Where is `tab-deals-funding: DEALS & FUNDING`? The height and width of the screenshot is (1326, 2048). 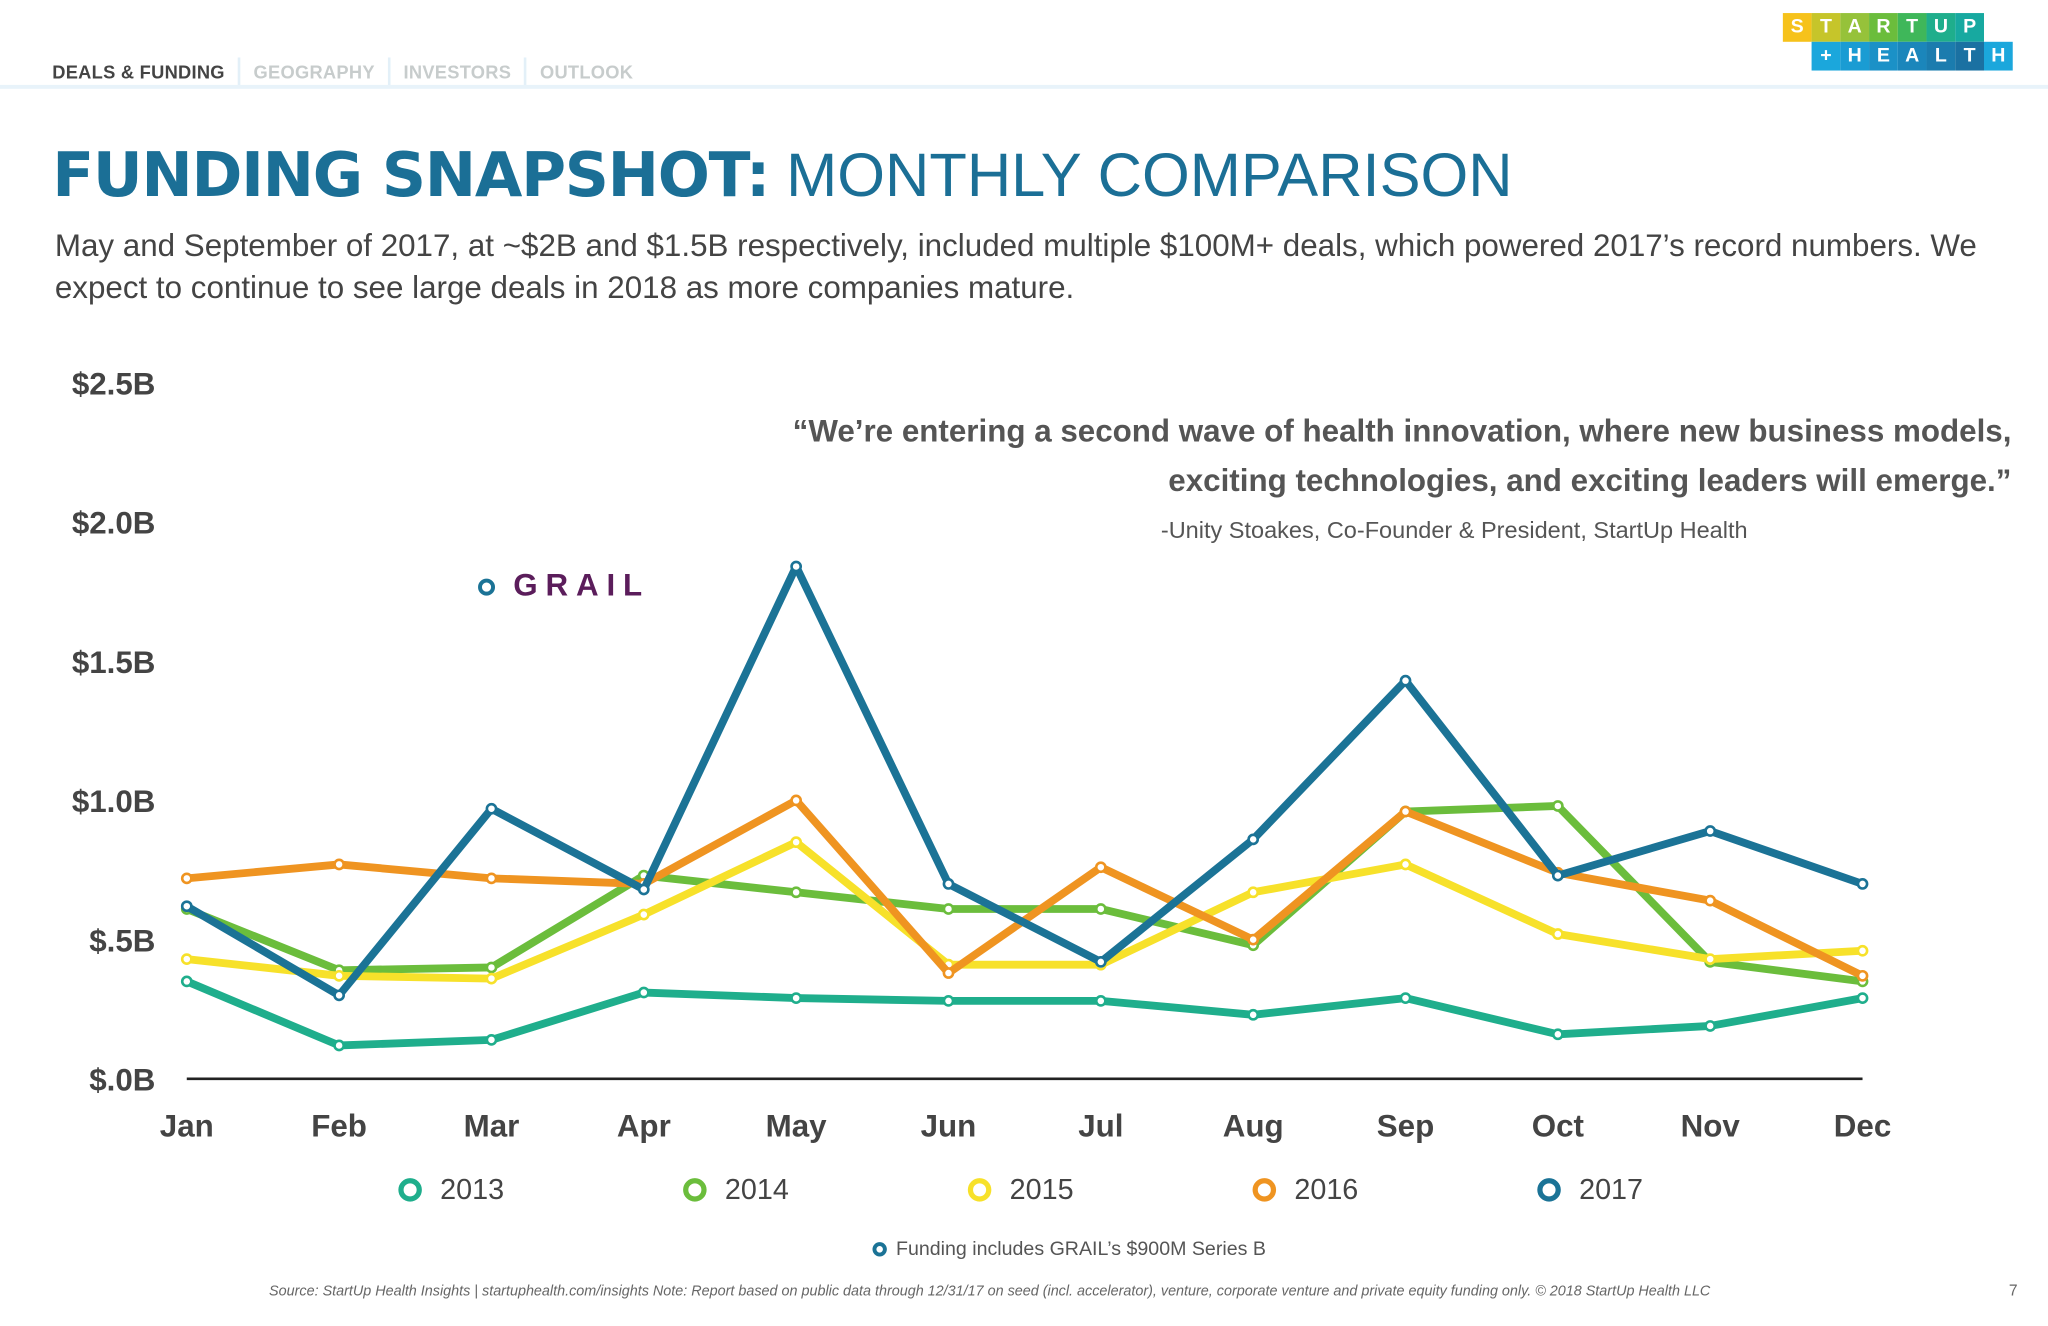 tab-deals-funding: DEALS & FUNDING is located at coordinates (138, 72).